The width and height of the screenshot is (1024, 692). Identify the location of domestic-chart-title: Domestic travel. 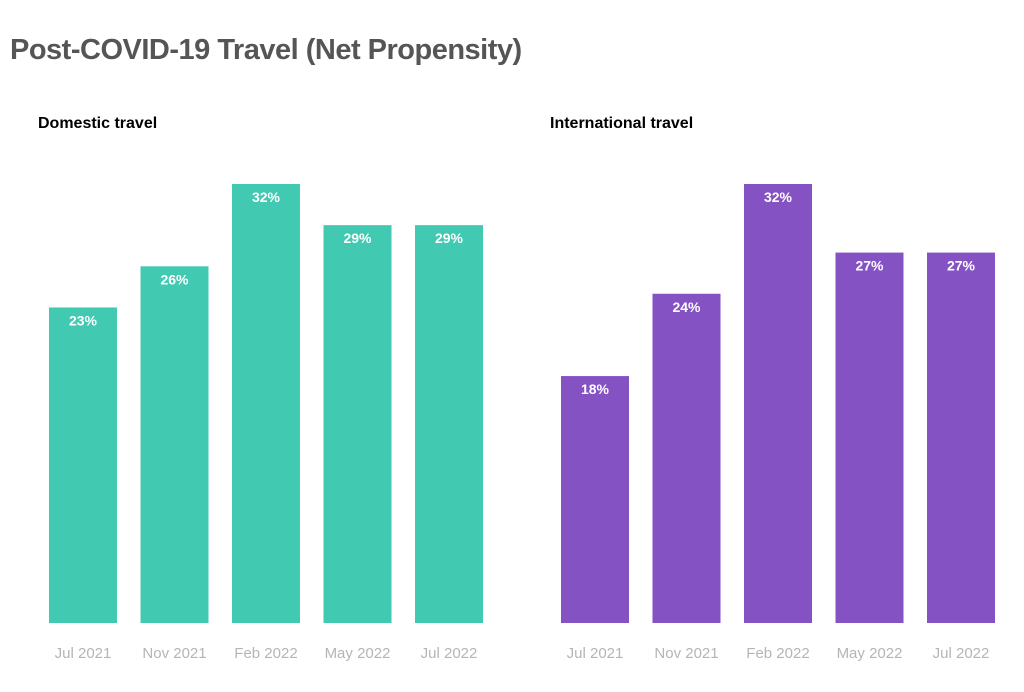
(98, 123).